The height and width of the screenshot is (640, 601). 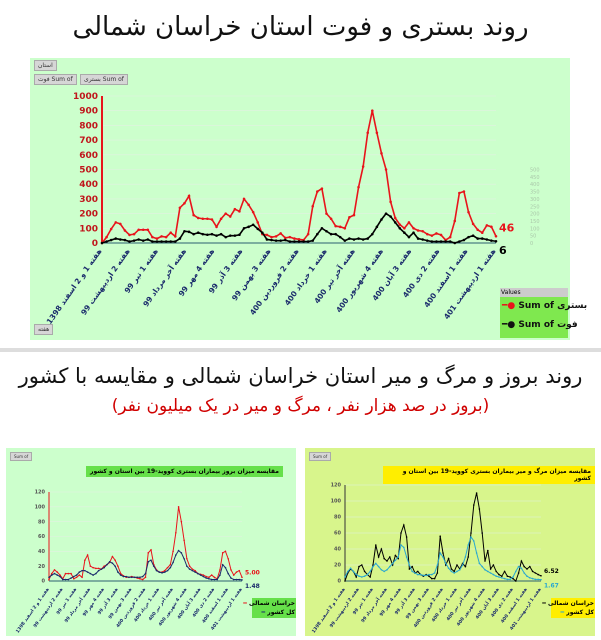 What do you see at coordinates (535, 229) in the screenshot?
I see `y2-tick-label: 100` at bounding box center [535, 229].